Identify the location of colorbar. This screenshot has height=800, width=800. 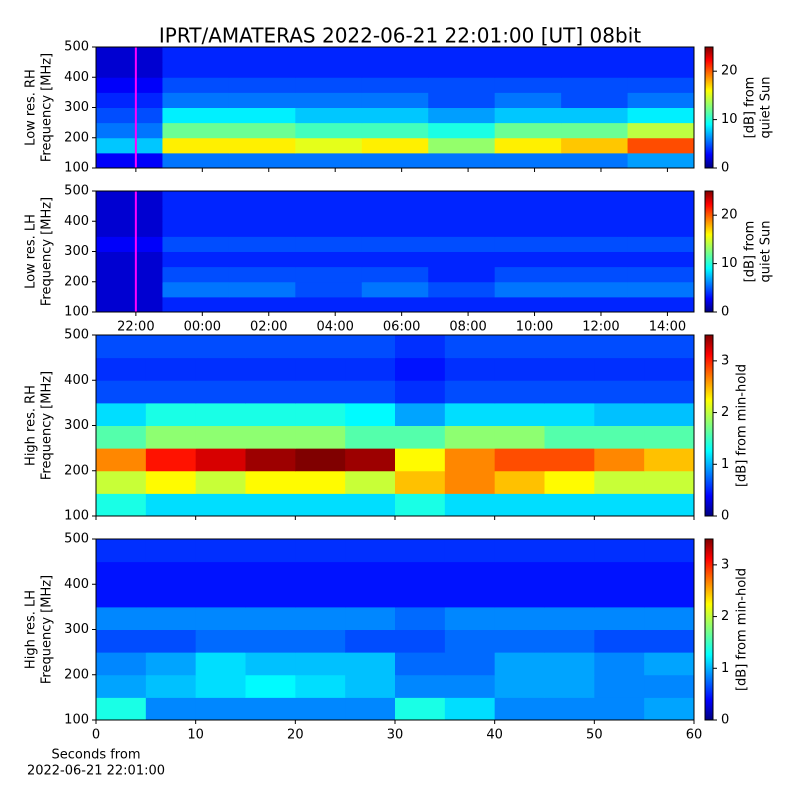
(709, 629).